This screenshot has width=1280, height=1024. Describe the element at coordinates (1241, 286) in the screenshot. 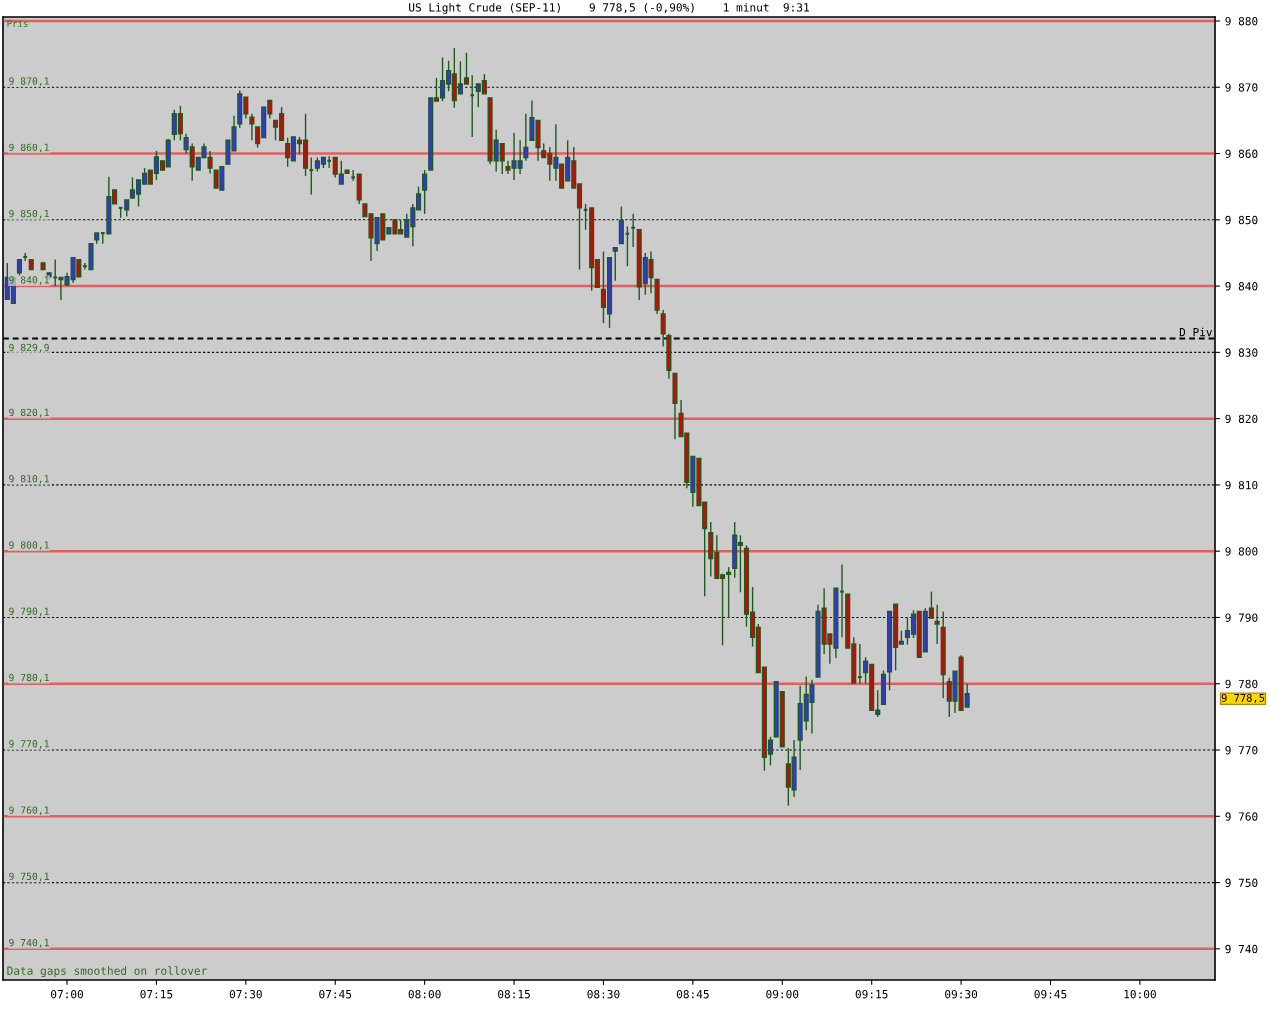

I see `y-tick-label: 9 840` at that location.